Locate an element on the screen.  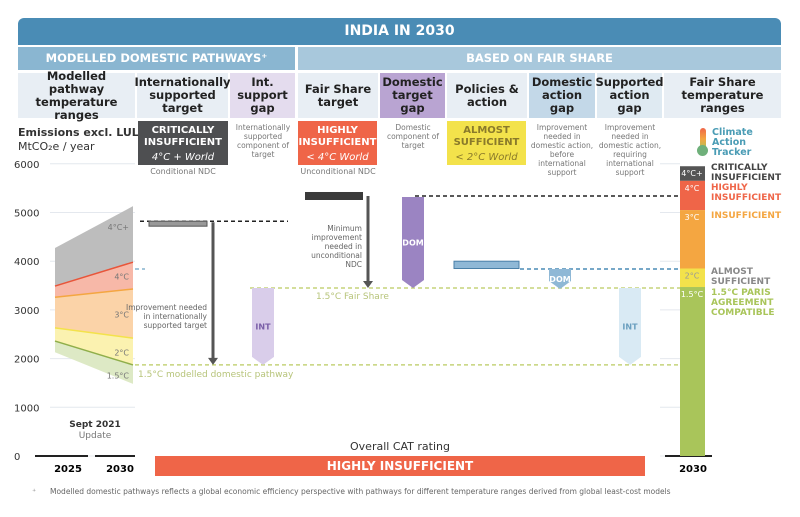
conditional-ndc-bar is located at coordinates (178, 223).